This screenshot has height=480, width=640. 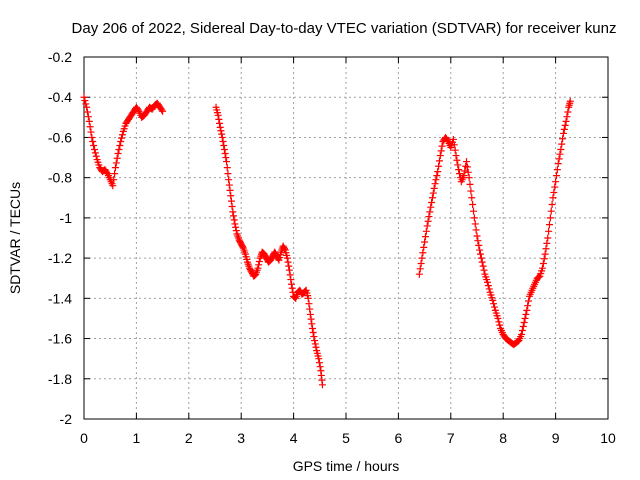 I want to click on x-tick-label: 3, so click(x=241, y=438).